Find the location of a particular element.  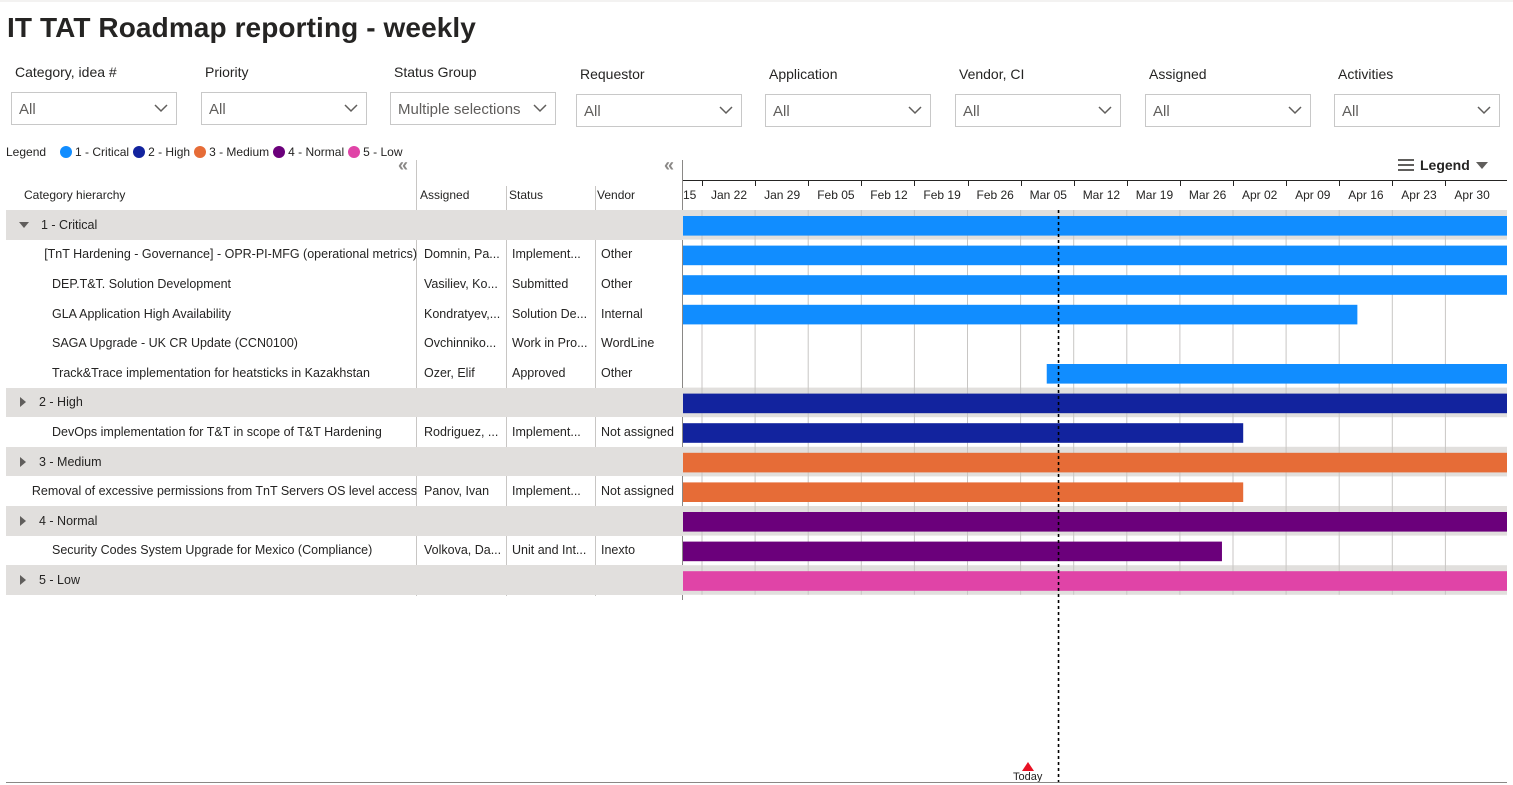

gantt-legend-label: Legend is located at coordinates (1445, 165).